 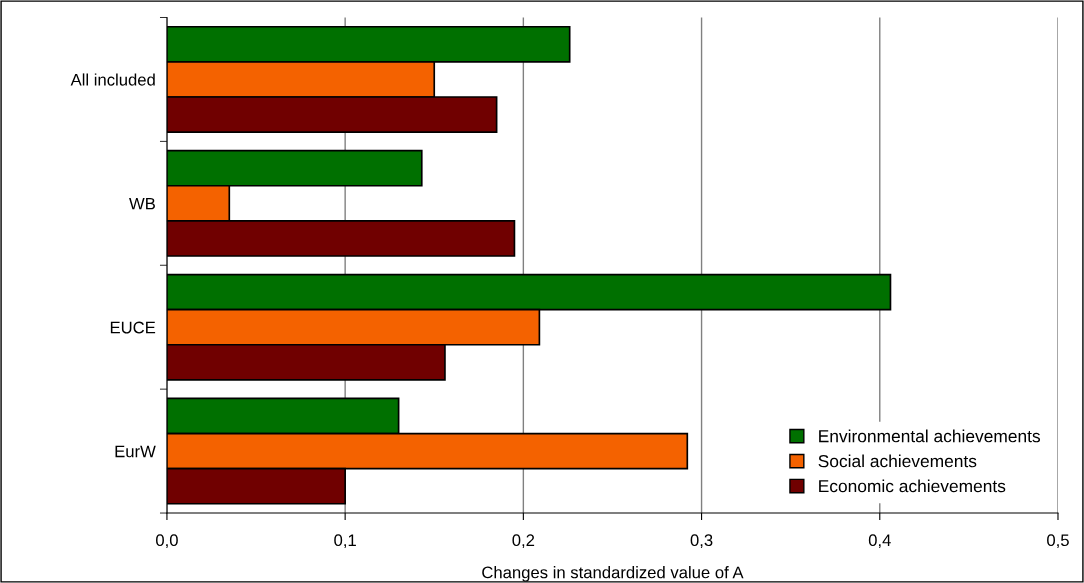 I want to click on x-tick-label: 0,5, so click(x=1058, y=541).